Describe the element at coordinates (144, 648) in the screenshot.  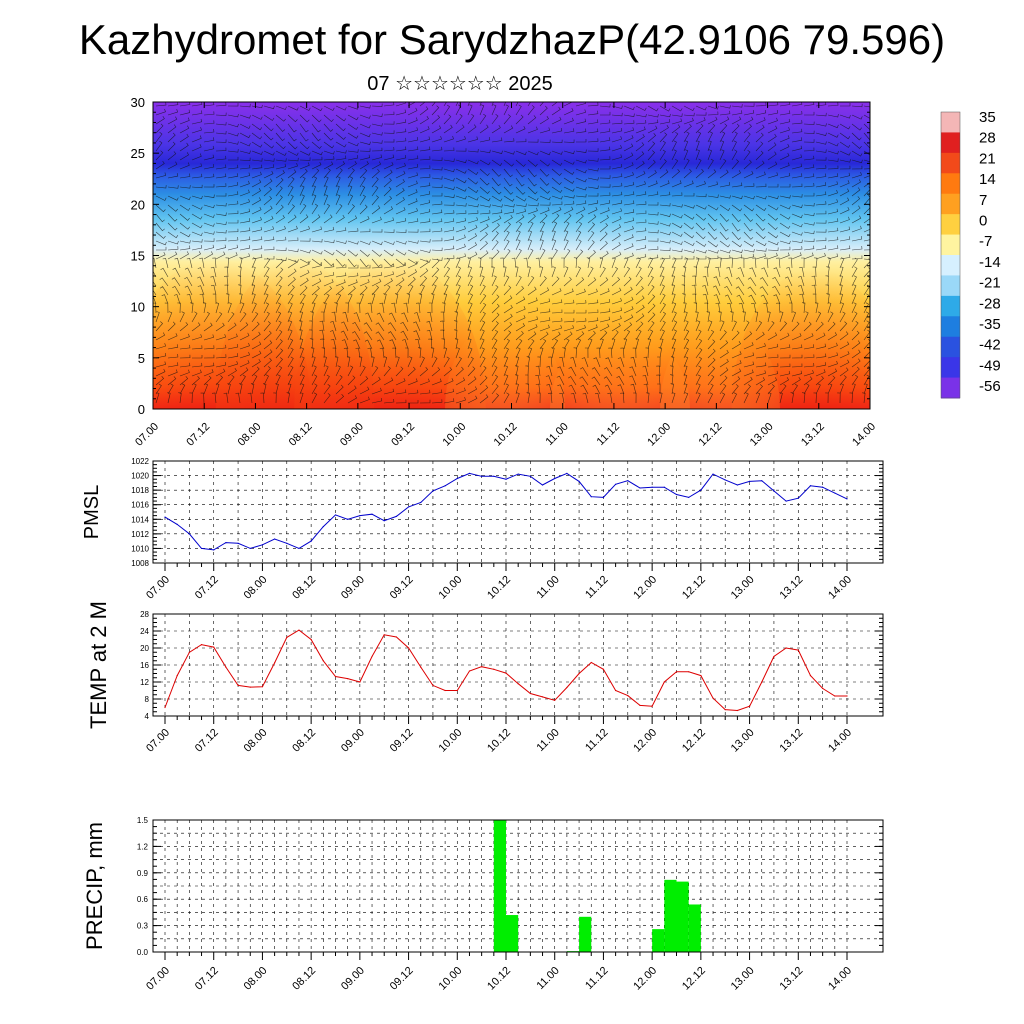
I see `y-tick-label: 20` at that location.